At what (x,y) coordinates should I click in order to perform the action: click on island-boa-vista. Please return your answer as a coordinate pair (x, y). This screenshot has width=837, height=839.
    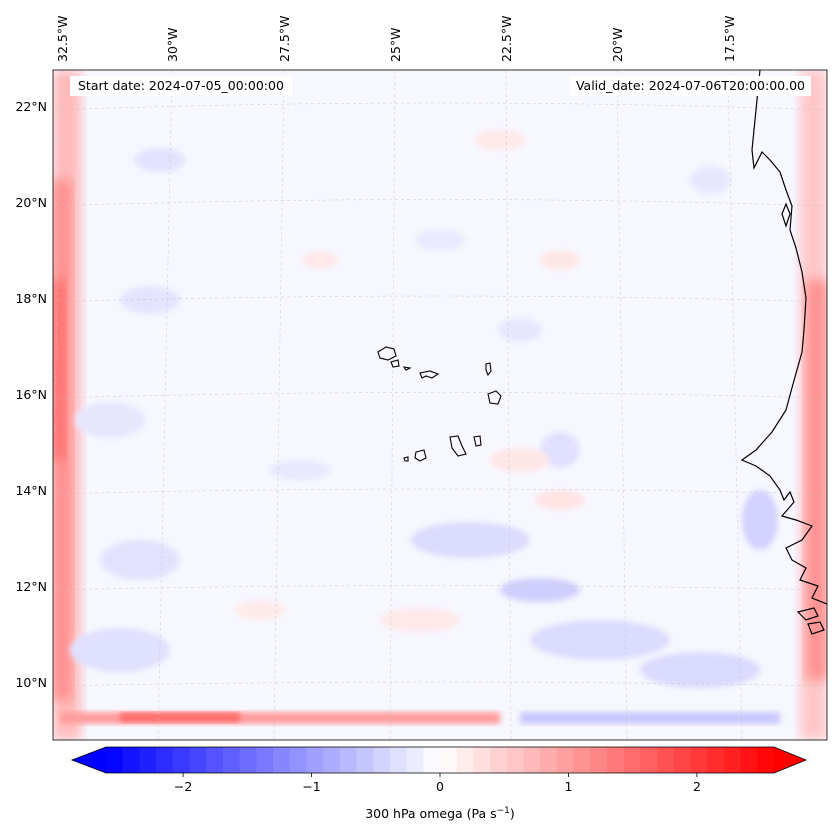
    Looking at the image, I should click on (494, 397).